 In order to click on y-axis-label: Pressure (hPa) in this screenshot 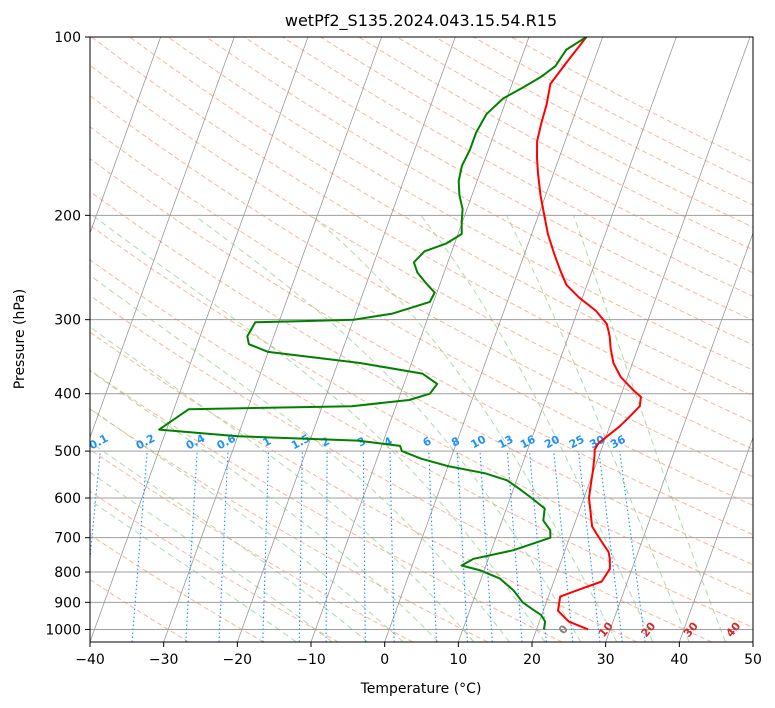, I will do `click(20, 339)`.